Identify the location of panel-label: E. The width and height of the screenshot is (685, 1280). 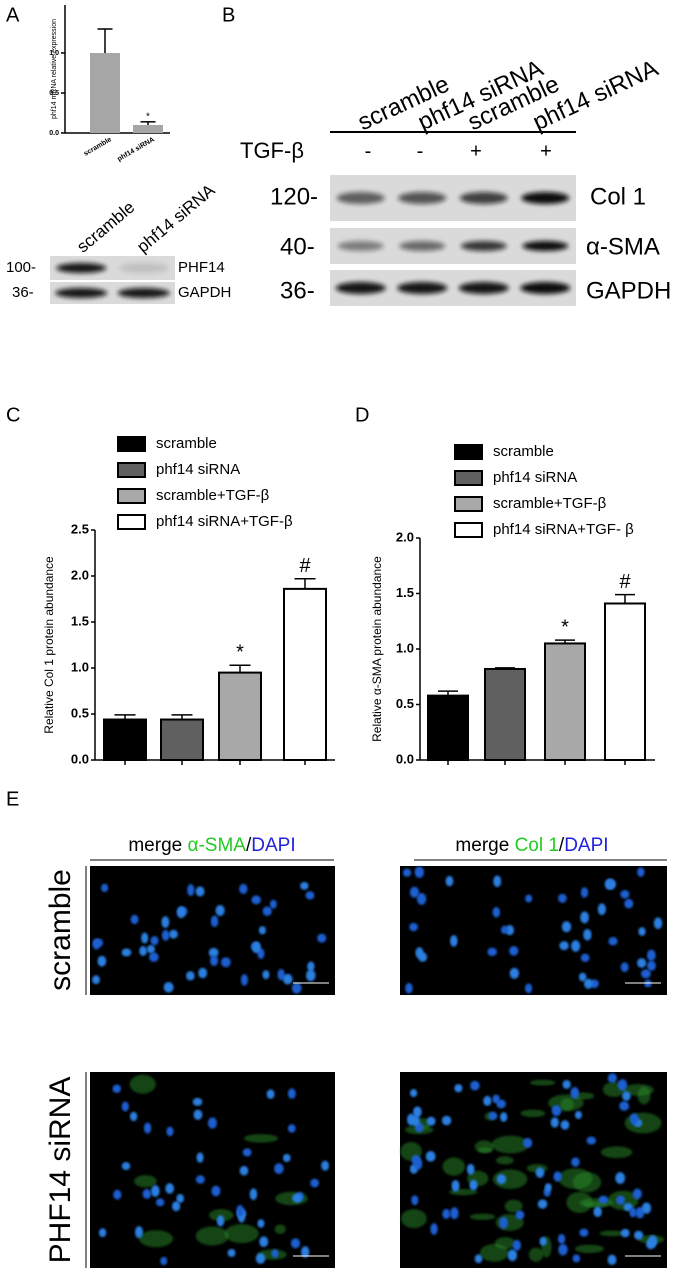
(12, 799).